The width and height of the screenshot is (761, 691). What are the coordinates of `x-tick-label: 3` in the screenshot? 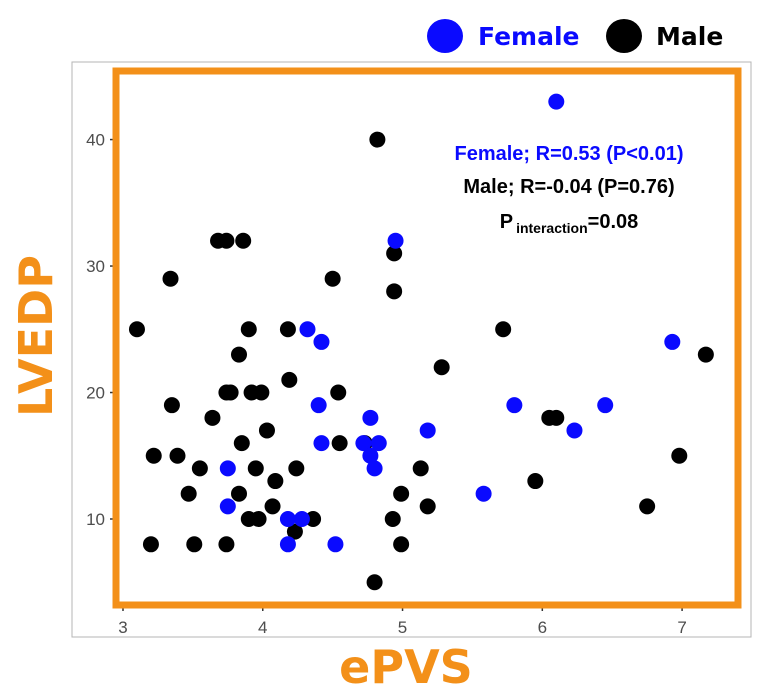 It's located at (122, 627).